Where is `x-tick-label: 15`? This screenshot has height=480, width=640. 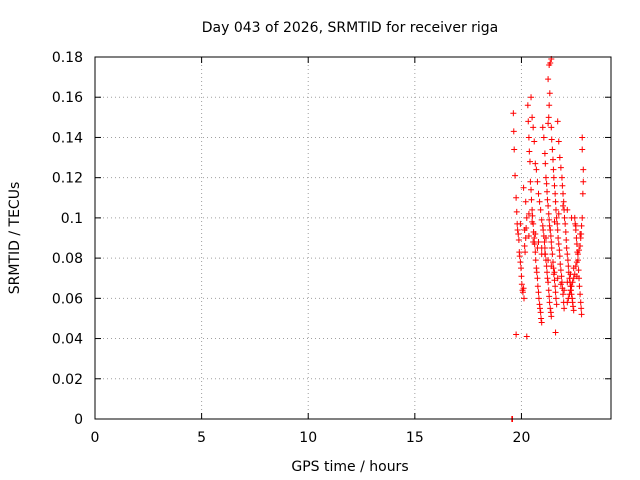
x-tick-label: 15 is located at coordinates (415, 438).